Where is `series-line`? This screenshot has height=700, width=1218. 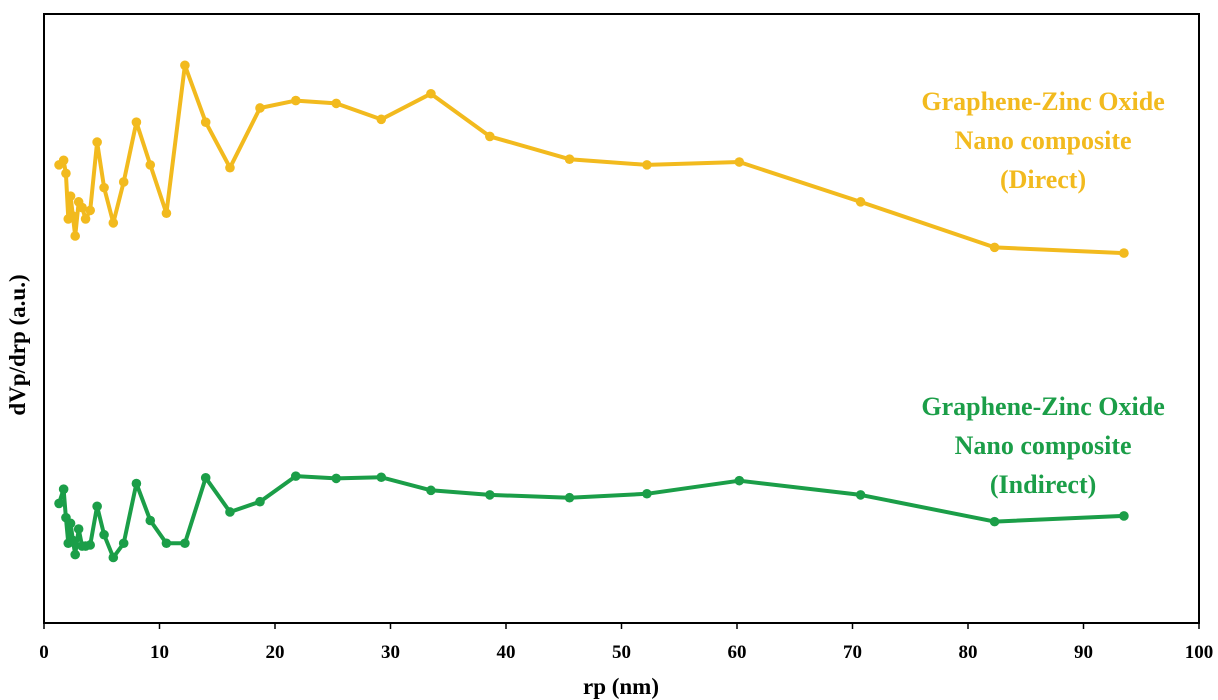 series-line is located at coordinates (590, 517).